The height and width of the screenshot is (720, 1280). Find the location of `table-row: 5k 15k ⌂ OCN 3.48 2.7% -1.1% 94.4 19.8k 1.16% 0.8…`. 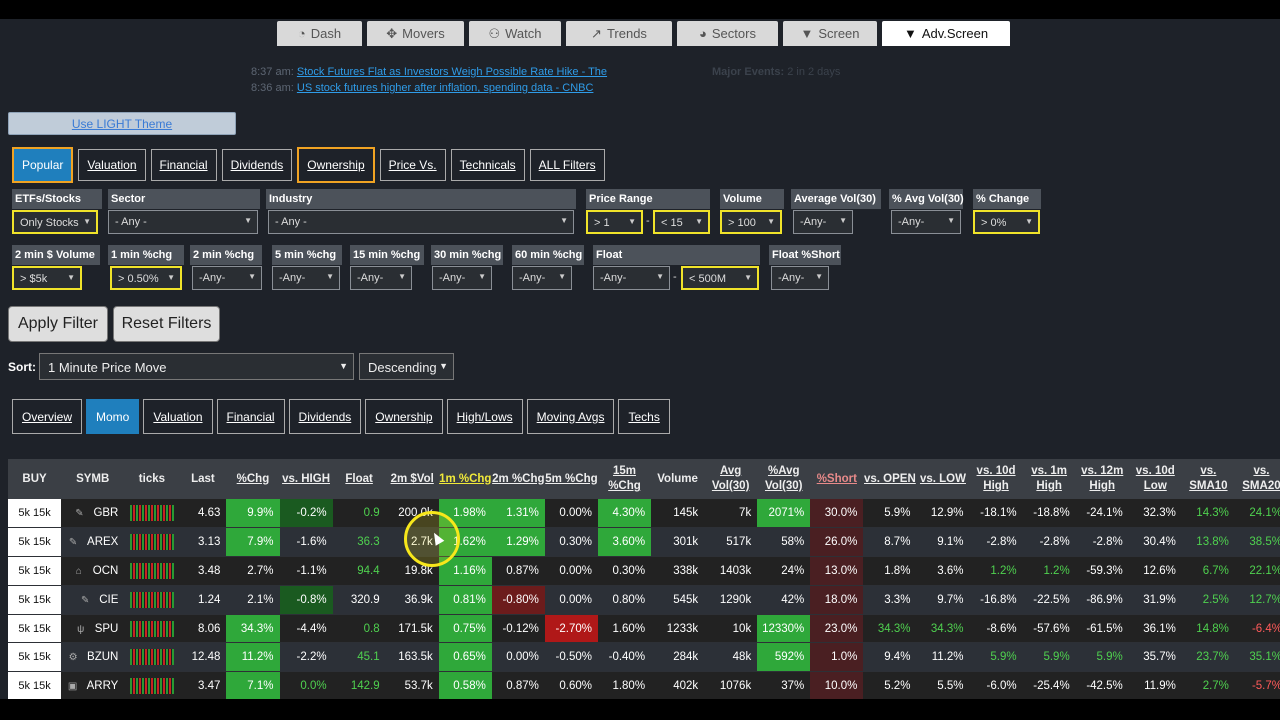

table-row: 5k 15k ⌂ OCN 3.48 2.7% -1.1% 94.4 19.8k 1.16% 0.8… is located at coordinates (644, 571).